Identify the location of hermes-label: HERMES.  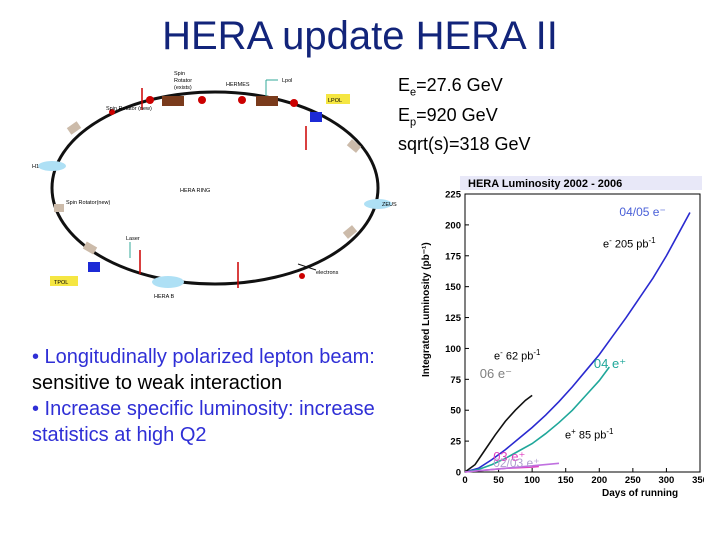
(238, 85).